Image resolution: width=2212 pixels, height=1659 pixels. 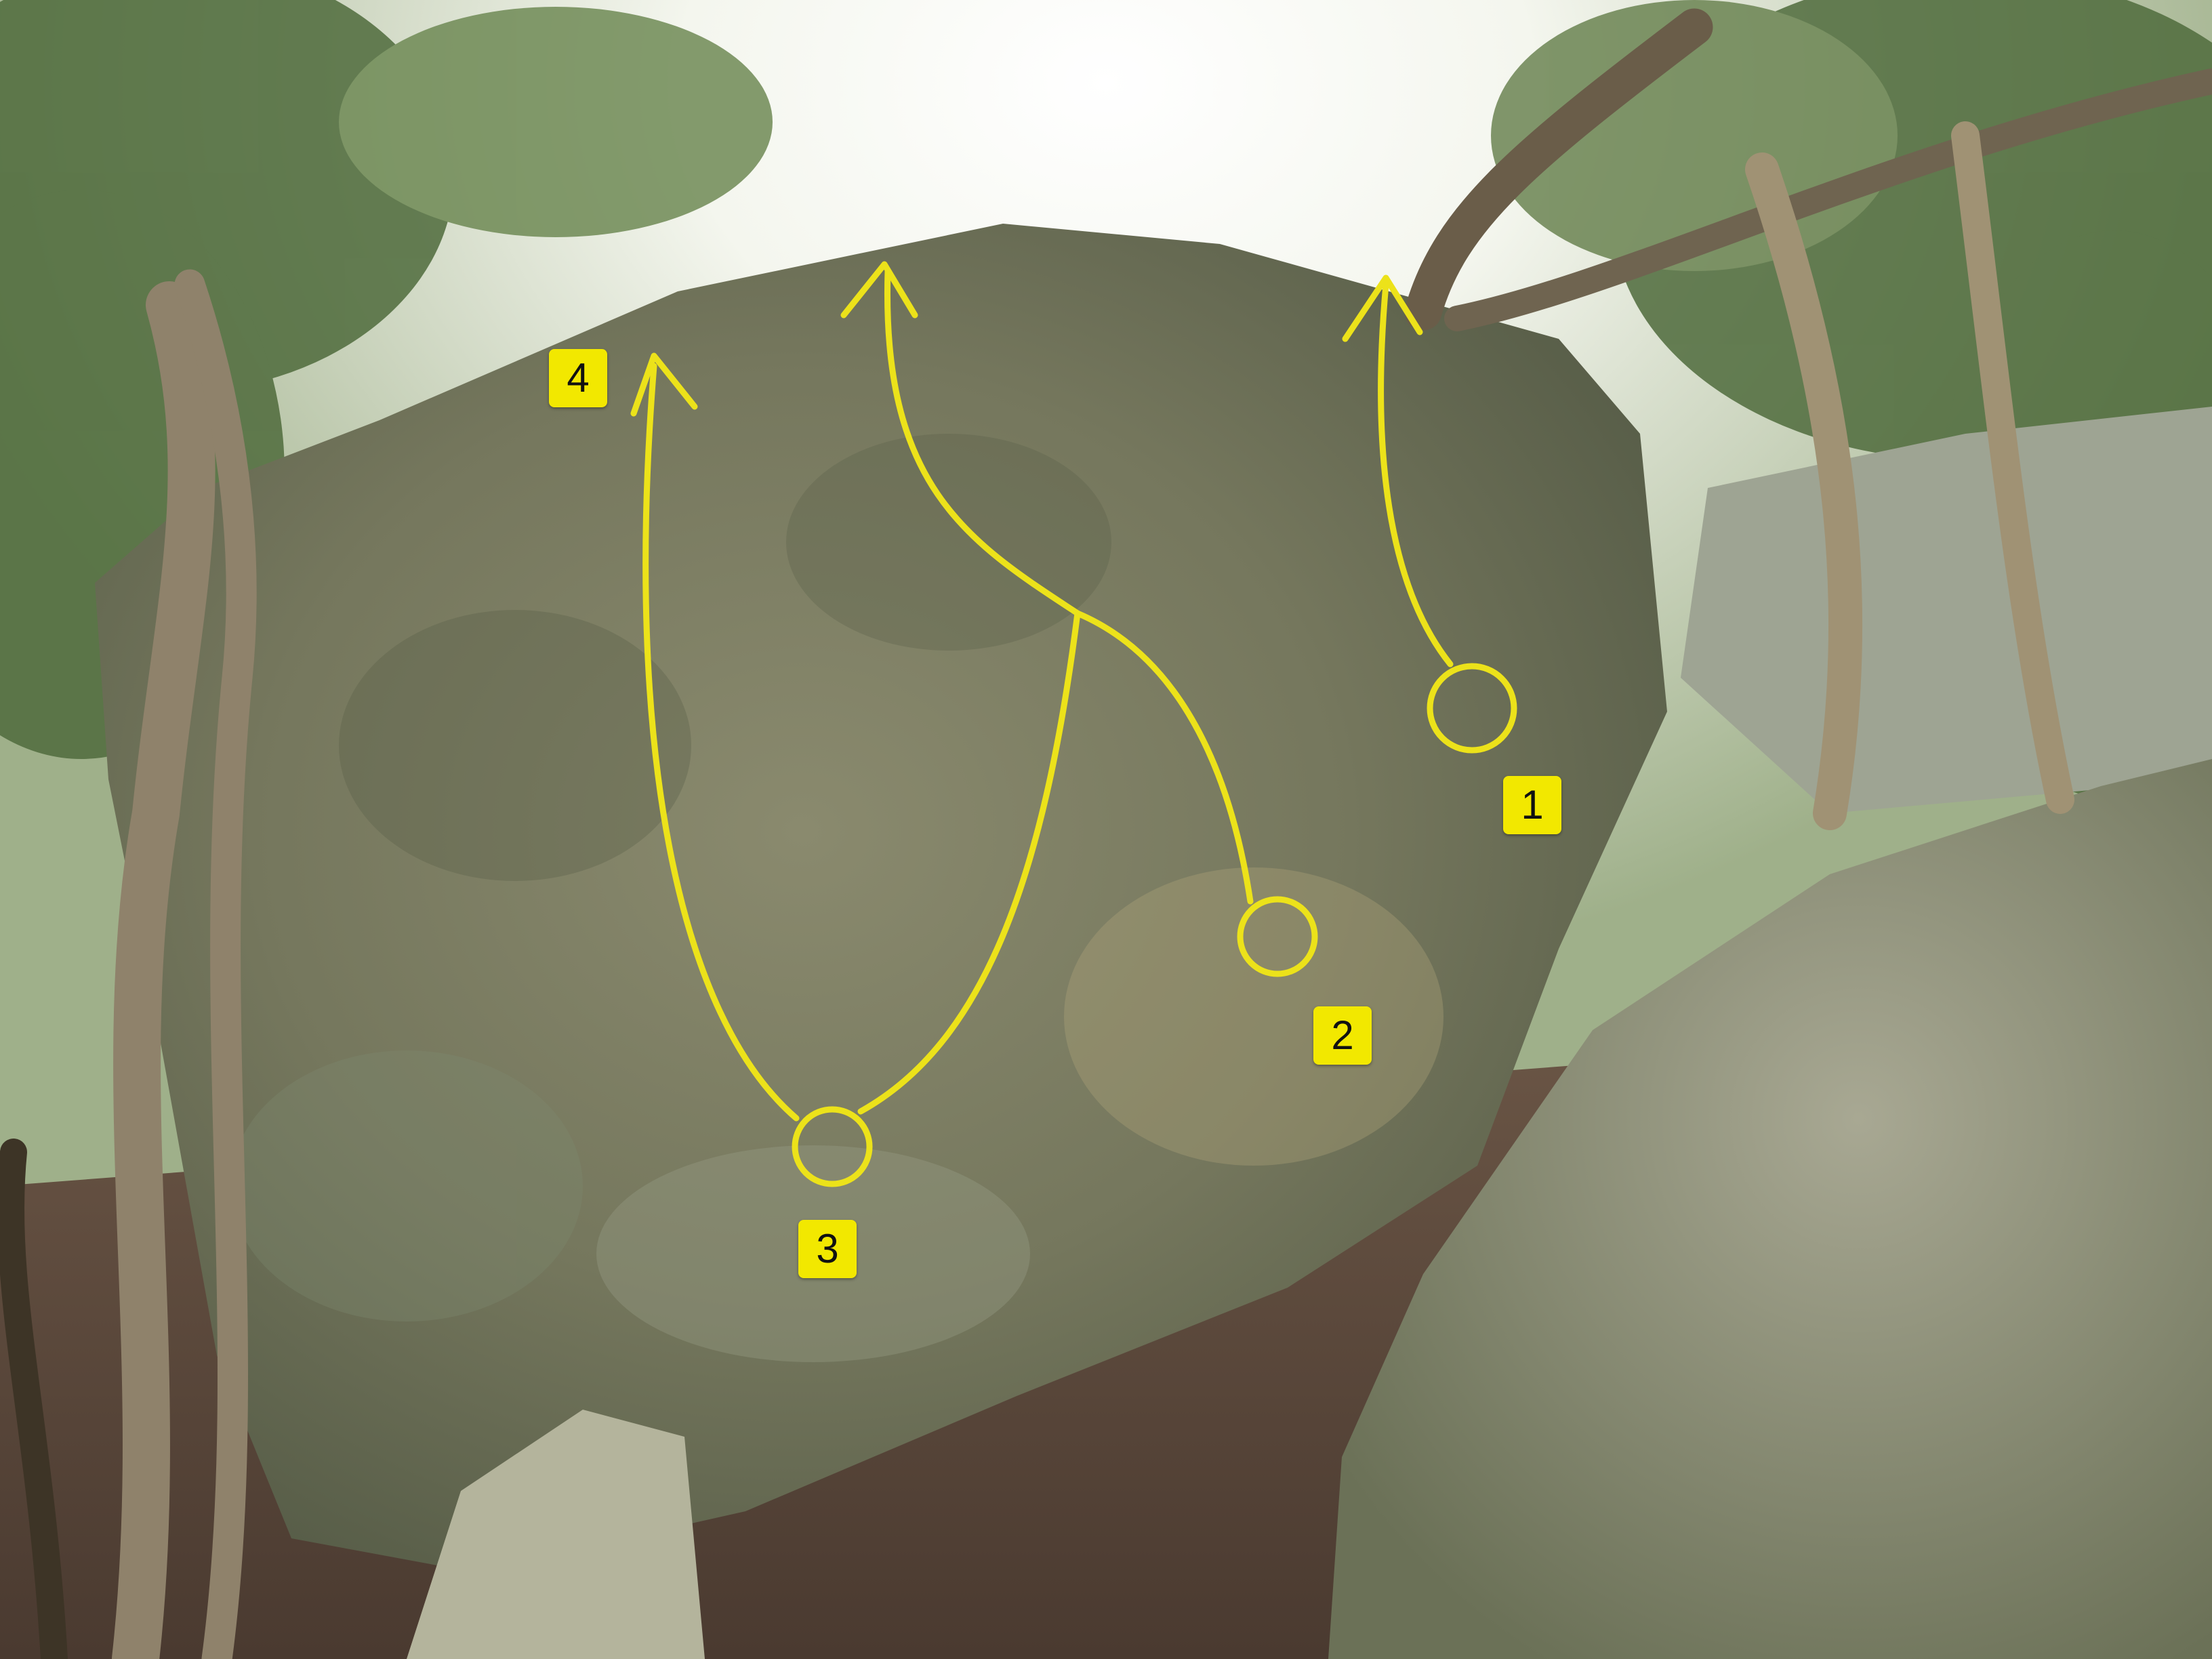 I want to click on route-2-arrow, so click(x=879, y=290).